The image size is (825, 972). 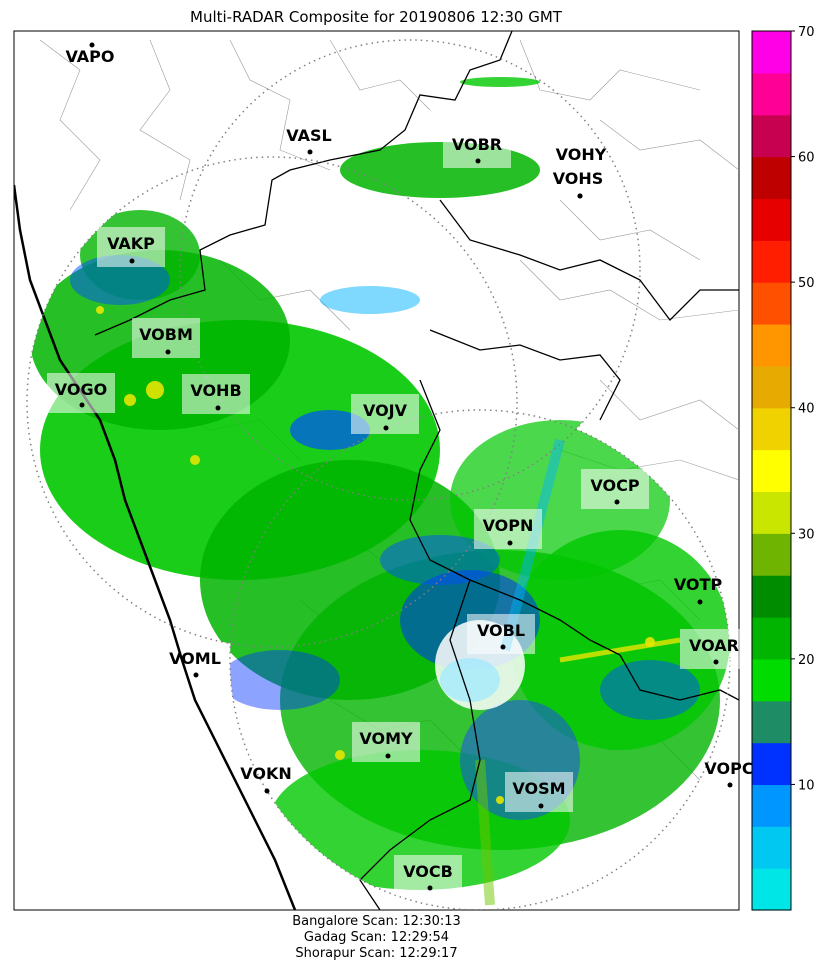 I want to click on station-vocb: VOCB, so click(x=428, y=875).